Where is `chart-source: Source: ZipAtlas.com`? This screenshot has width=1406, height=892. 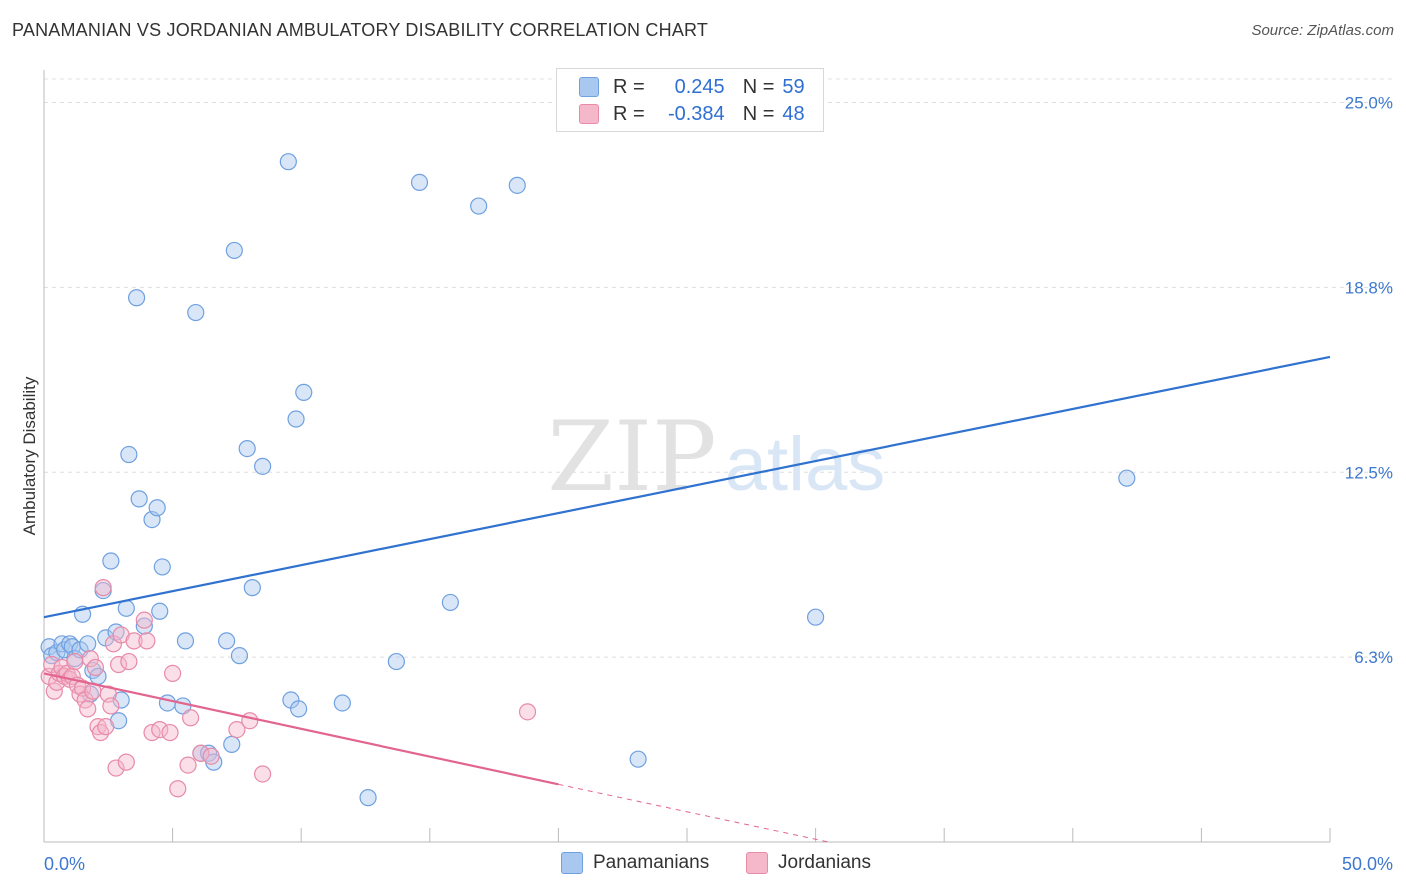 chart-source: Source: ZipAtlas.com is located at coordinates (1322, 30).